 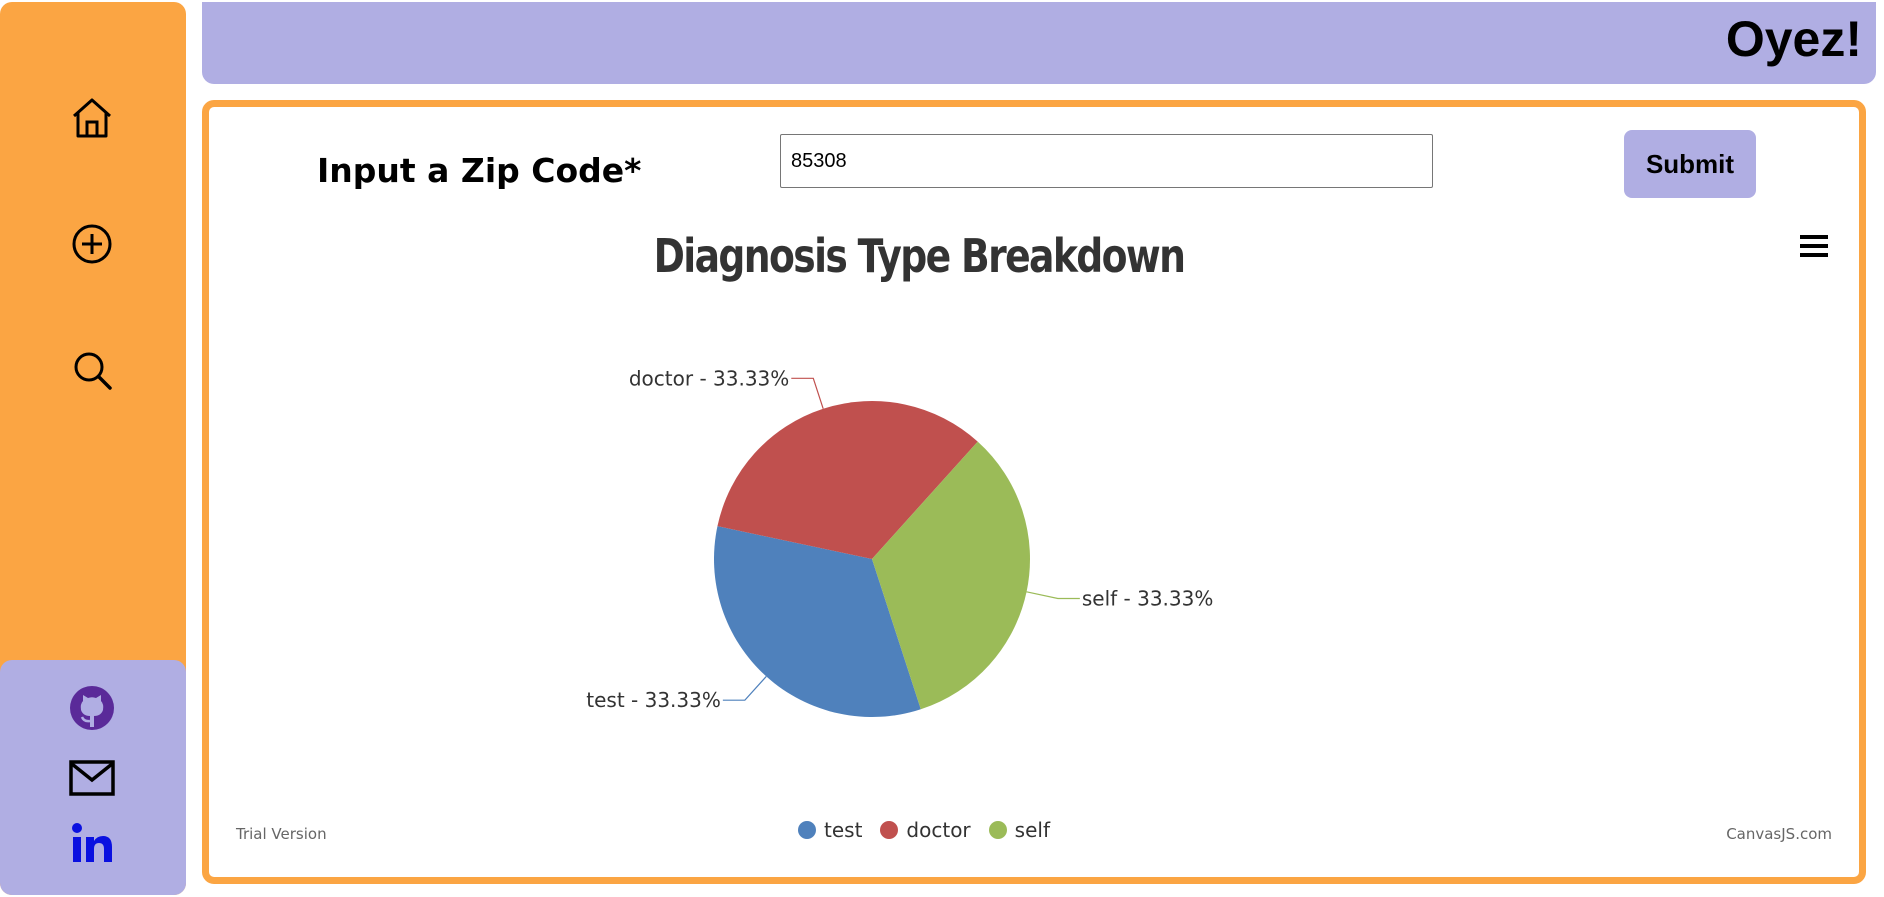 What do you see at coordinates (817, 621) in the screenshot?
I see `pie-slice-test` at bounding box center [817, 621].